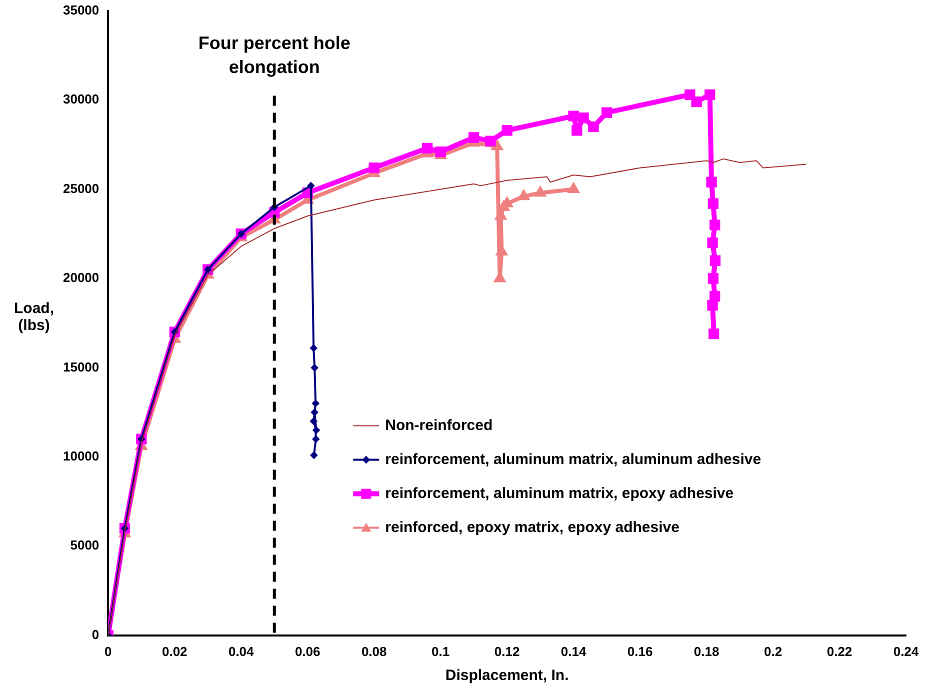 The image size is (926, 694). I want to click on legend-label: reinforced, epoxy matrix, epoxy adhesive, so click(532, 527).